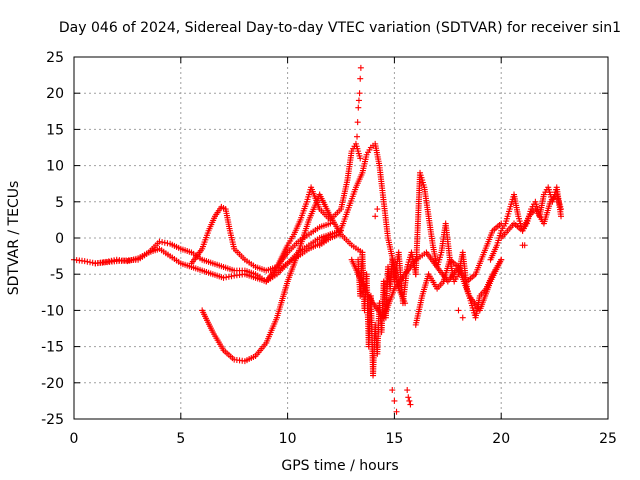 This screenshot has width=640, height=480. I want to click on y-tick-label: 10, so click(55, 167).